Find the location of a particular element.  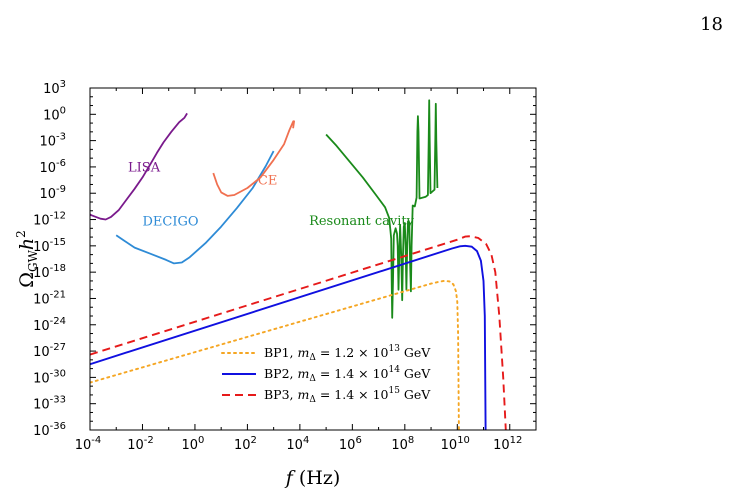

annotation-ce: CE is located at coordinates (267, 180).